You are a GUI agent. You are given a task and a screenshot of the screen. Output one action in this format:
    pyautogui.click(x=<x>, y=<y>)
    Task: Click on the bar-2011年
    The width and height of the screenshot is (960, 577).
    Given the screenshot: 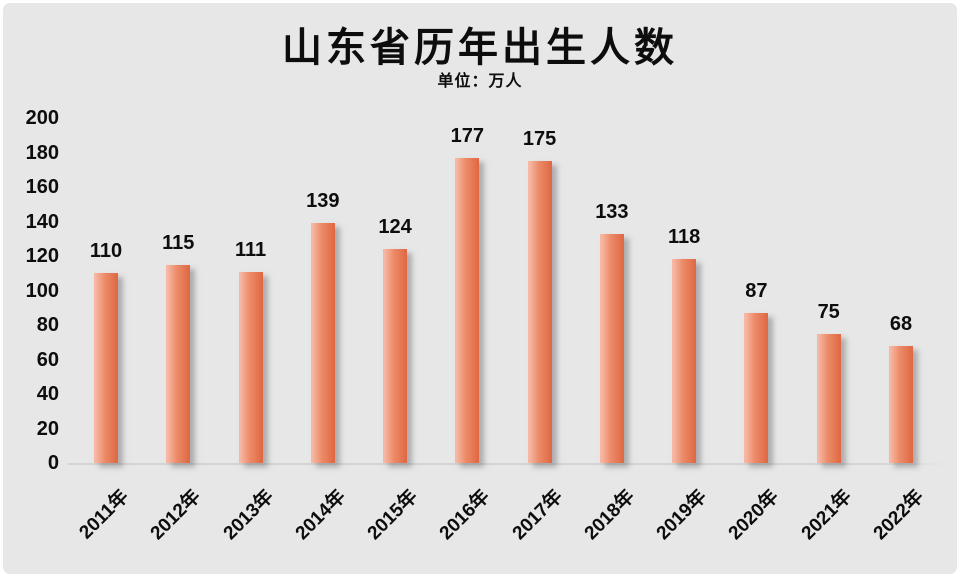 What is the action you would take?
    pyautogui.click(x=106, y=368)
    